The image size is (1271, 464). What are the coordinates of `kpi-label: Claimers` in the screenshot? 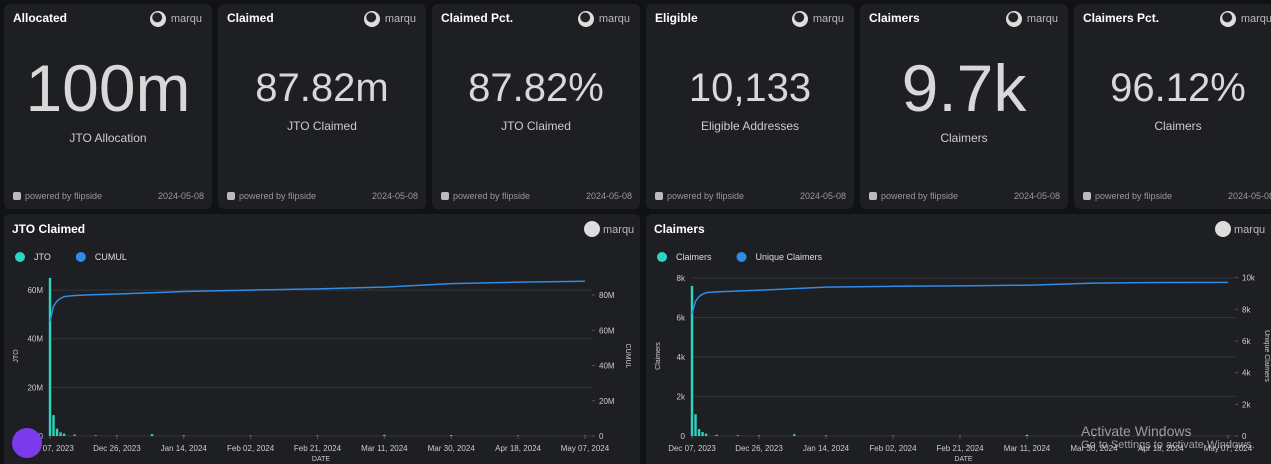 It's located at (964, 138).